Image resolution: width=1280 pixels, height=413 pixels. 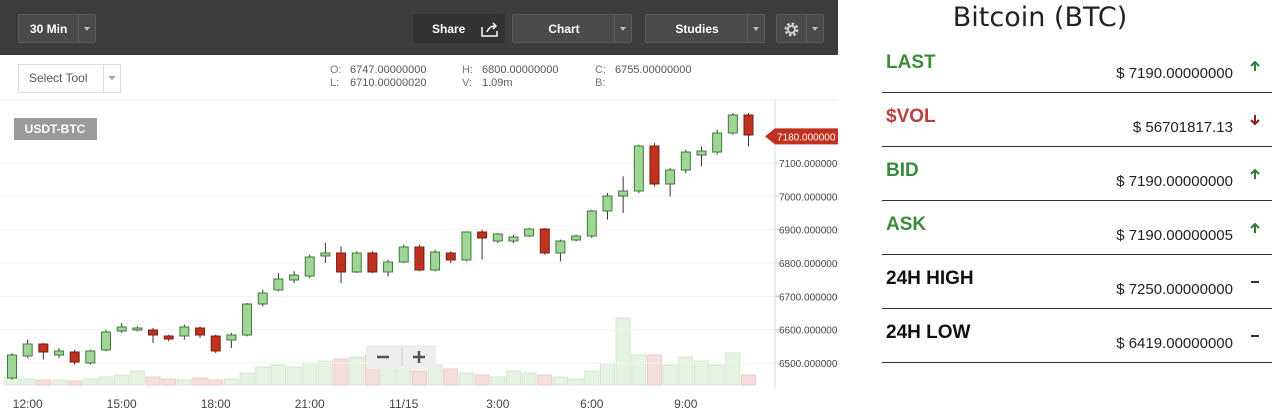 What do you see at coordinates (449, 29) in the screenshot?
I see `share-label: Share` at bounding box center [449, 29].